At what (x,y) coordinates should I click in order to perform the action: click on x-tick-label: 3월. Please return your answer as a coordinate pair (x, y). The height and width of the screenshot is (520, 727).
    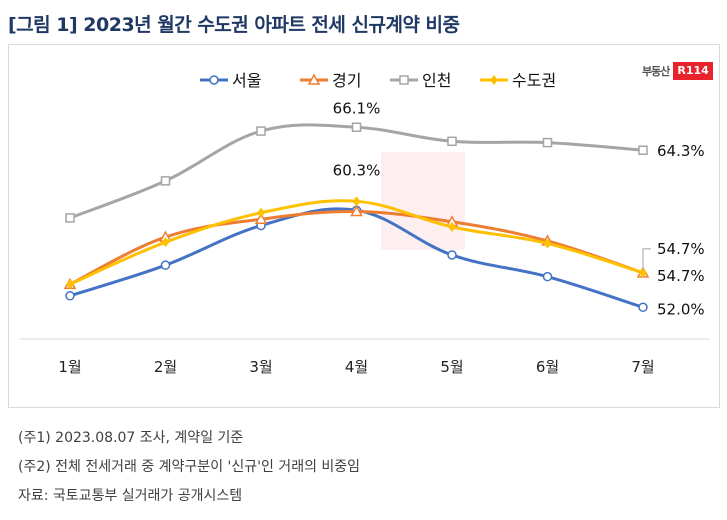
    Looking at the image, I should click on (260, 367).